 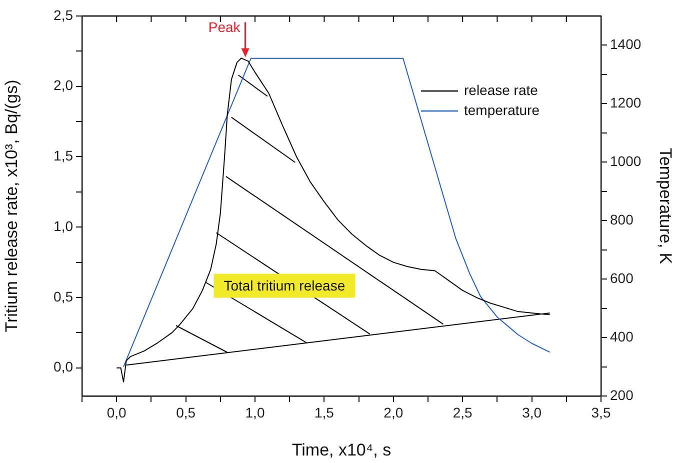 What do you see at coordinates (342, 450) in the screenshot?
I see `x-axis-title: Time, x10⁴, s` at bounding box center [342, 450].